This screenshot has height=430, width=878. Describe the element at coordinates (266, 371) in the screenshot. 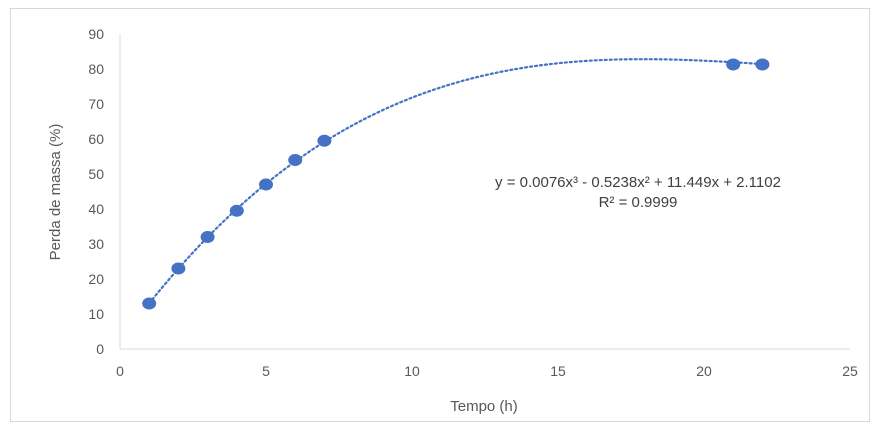

I see `x-tick-label: 5` at that location.